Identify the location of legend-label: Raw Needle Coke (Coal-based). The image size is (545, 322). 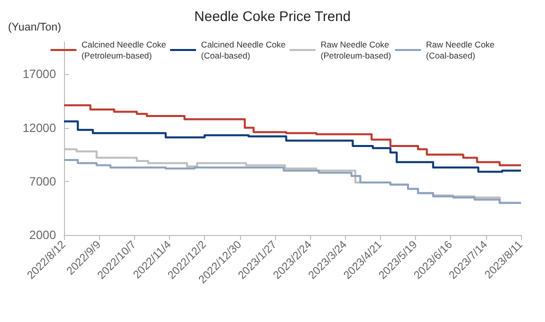
(460, 50).